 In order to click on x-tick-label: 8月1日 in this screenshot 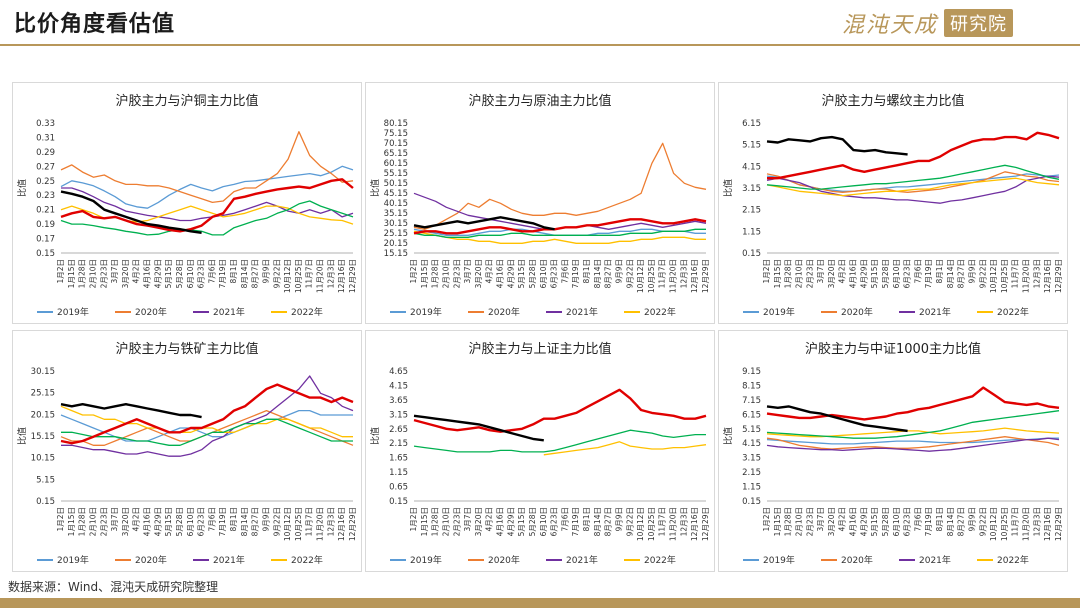, I will do `click(233, 519)`.